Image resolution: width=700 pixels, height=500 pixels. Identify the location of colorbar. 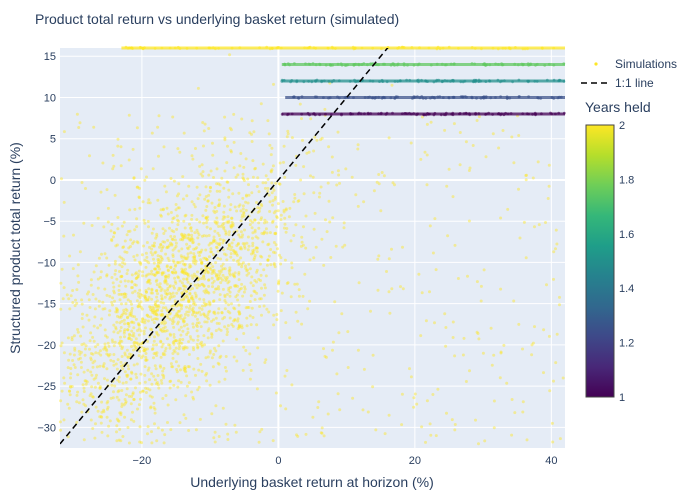
(600, 261).